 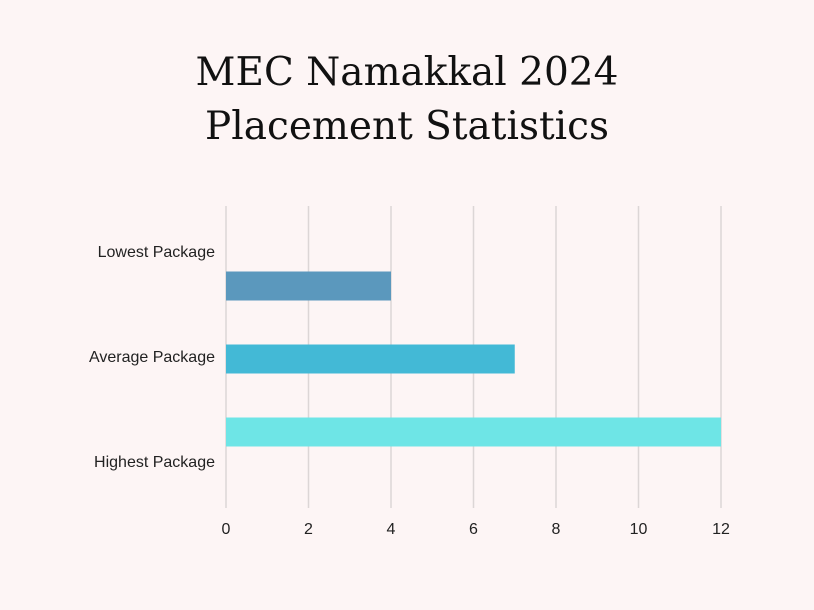 I want to click on x-tick-label: 10, so click(x=639, y=529).